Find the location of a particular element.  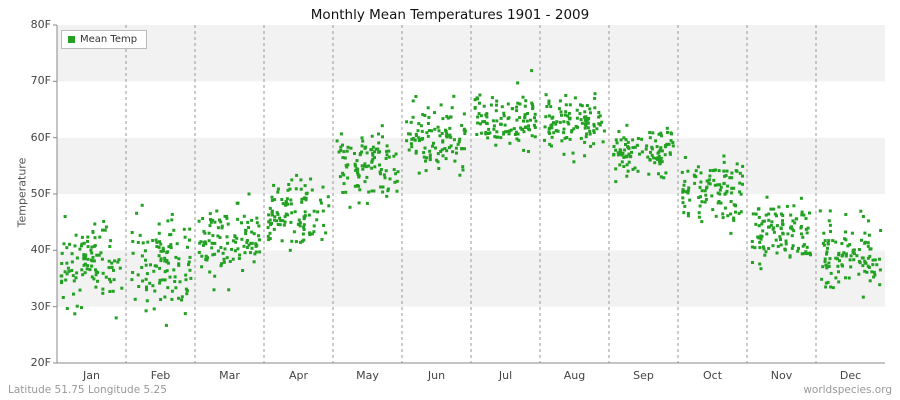

x-tick-label: Aug is located at coordinates (574, 375).